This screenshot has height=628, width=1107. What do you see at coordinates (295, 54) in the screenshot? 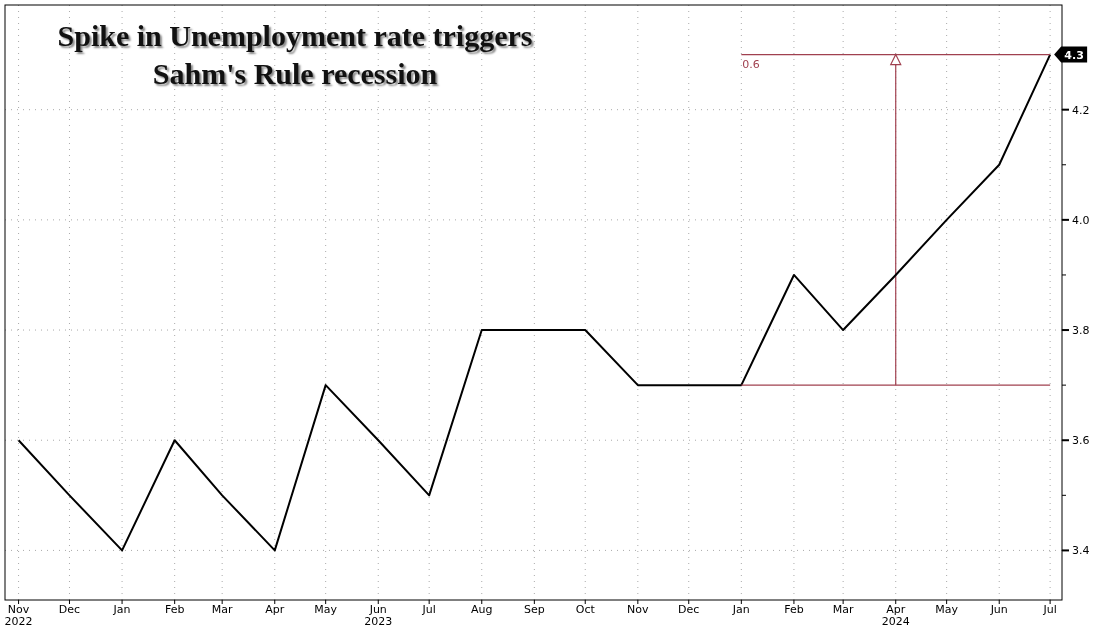
I see `text: Spike in Unemployment rate triggers Sahm's Rule recession` at bounding box center [295, 54].